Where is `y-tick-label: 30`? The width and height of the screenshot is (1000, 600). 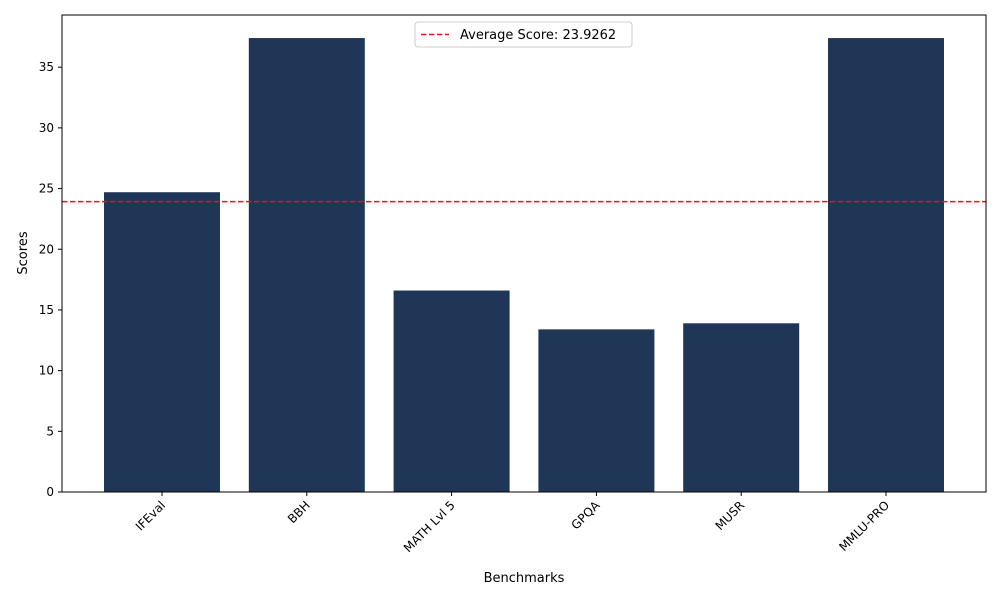
y-tick-label: 30 is located at coordinates (46, 128).